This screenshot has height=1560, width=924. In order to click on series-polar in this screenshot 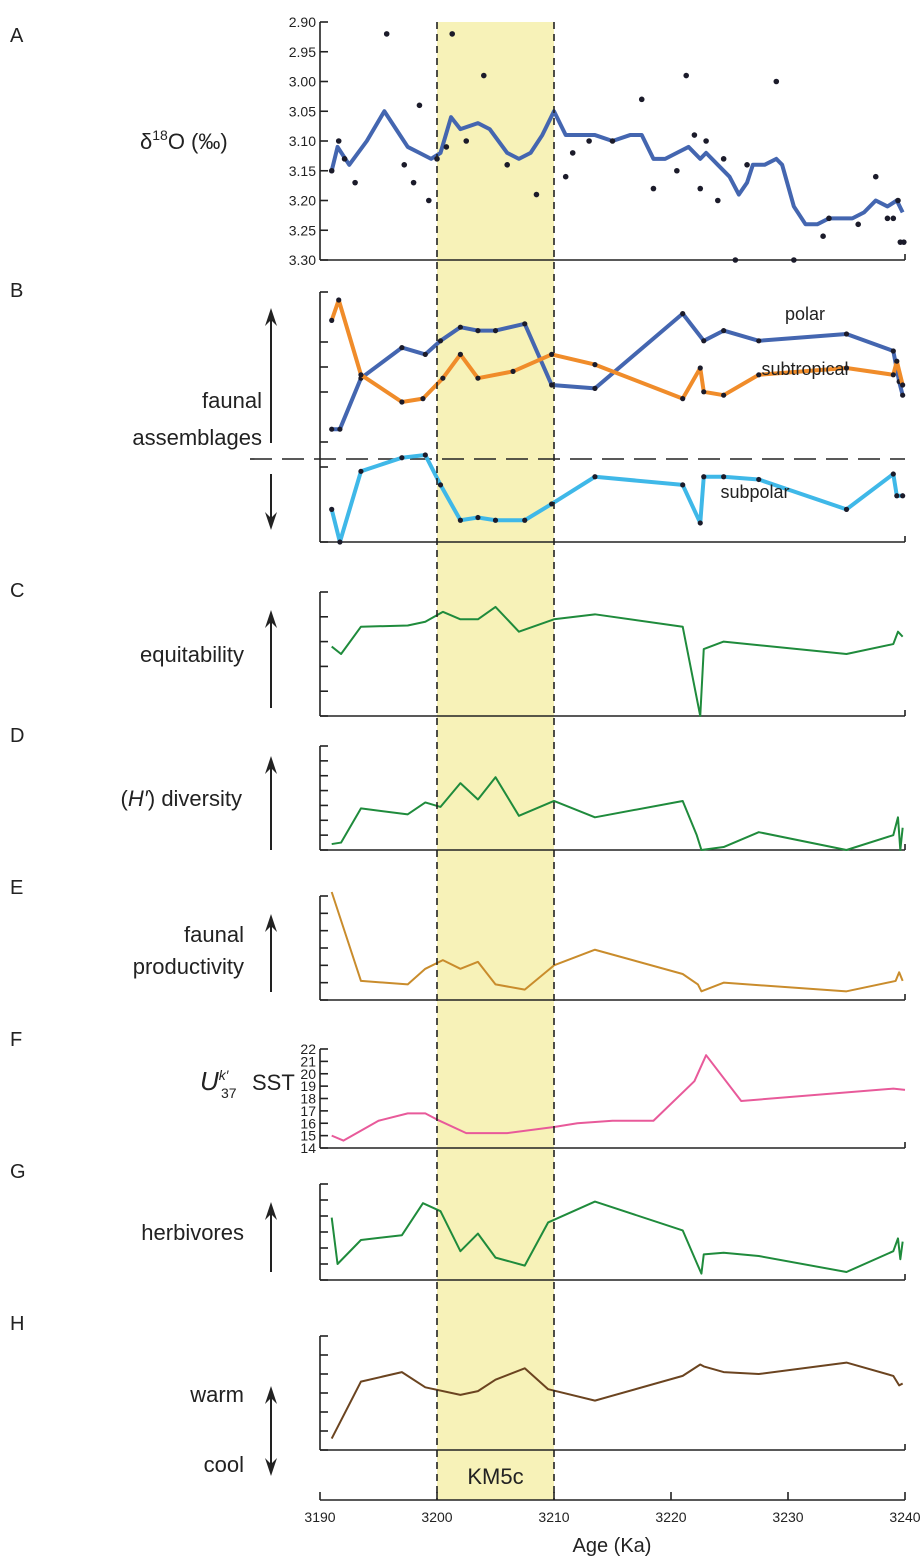, I will do `click(618, 371)`.